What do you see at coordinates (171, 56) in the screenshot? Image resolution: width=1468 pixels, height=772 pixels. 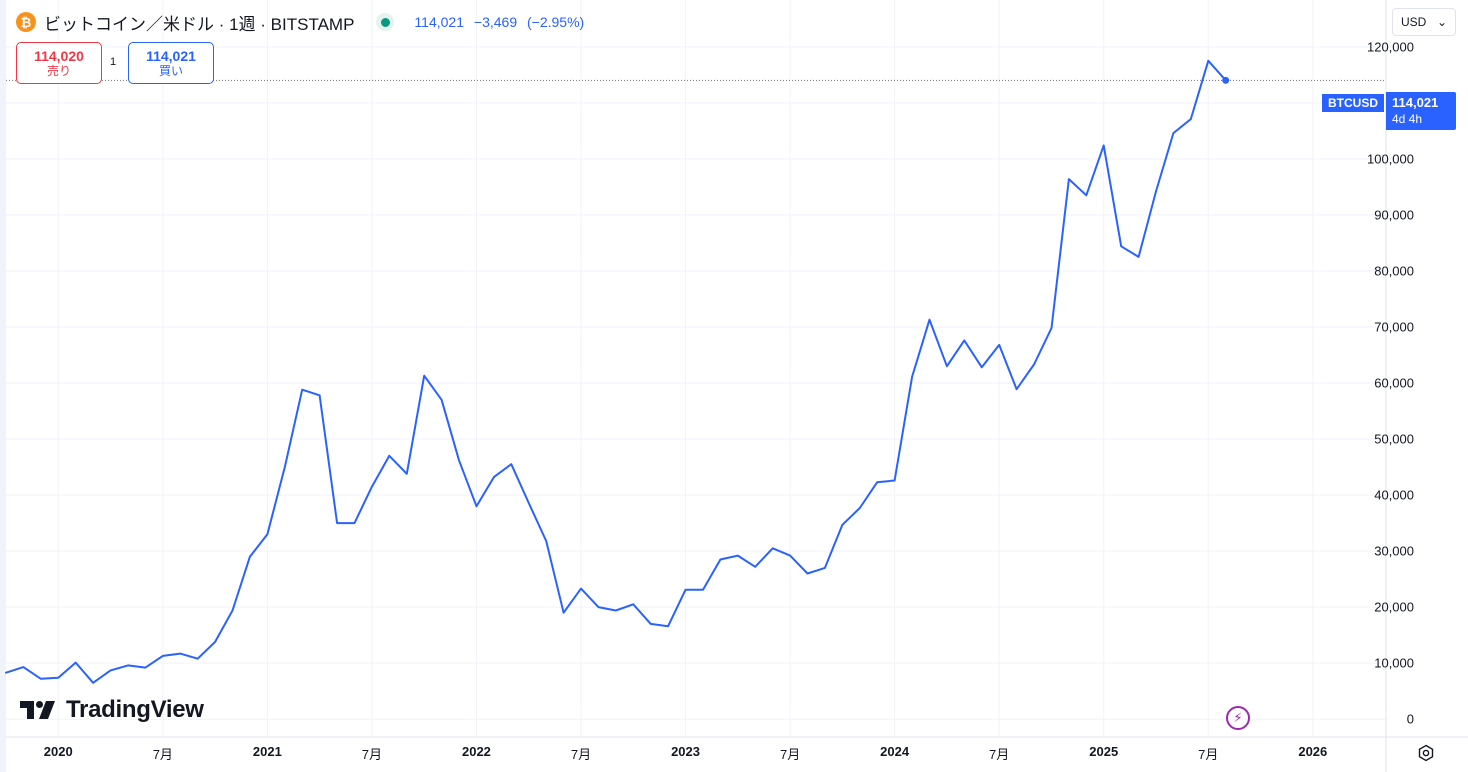 I see `buy-price: 114,021` at bounding box center [171, 56].